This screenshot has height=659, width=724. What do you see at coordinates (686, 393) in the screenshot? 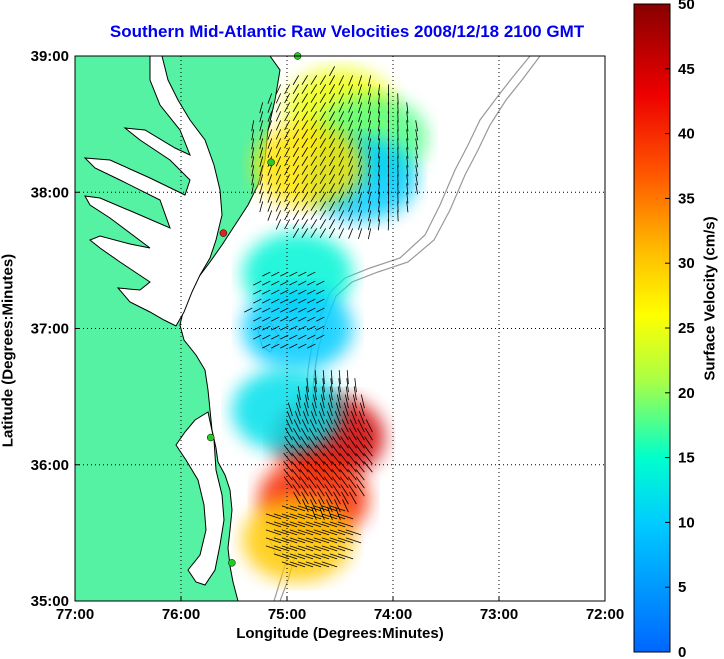
I see `colorbar-tick-label: 20` at bounding box center [686, 393].